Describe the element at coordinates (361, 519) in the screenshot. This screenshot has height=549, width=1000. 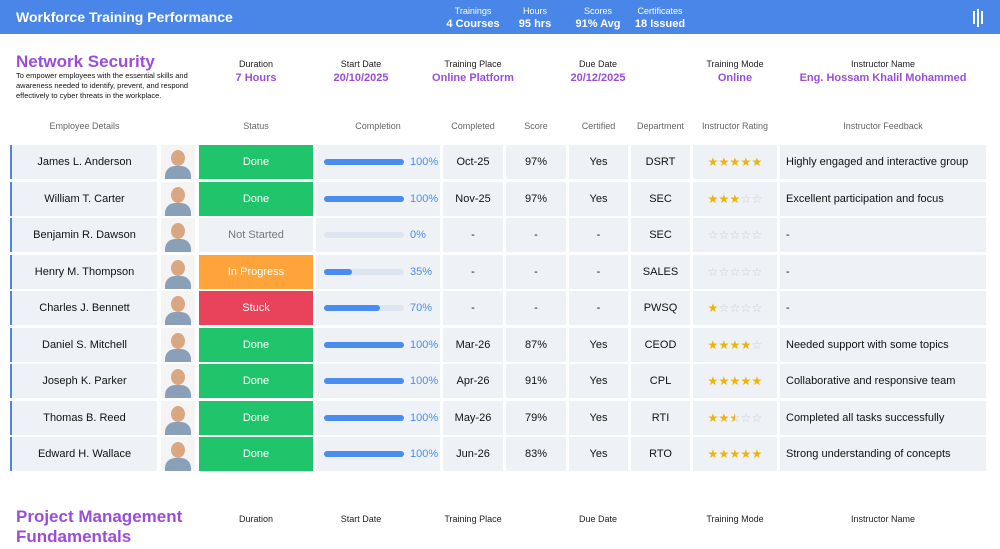
I see `info-label: Start Date` at that location.